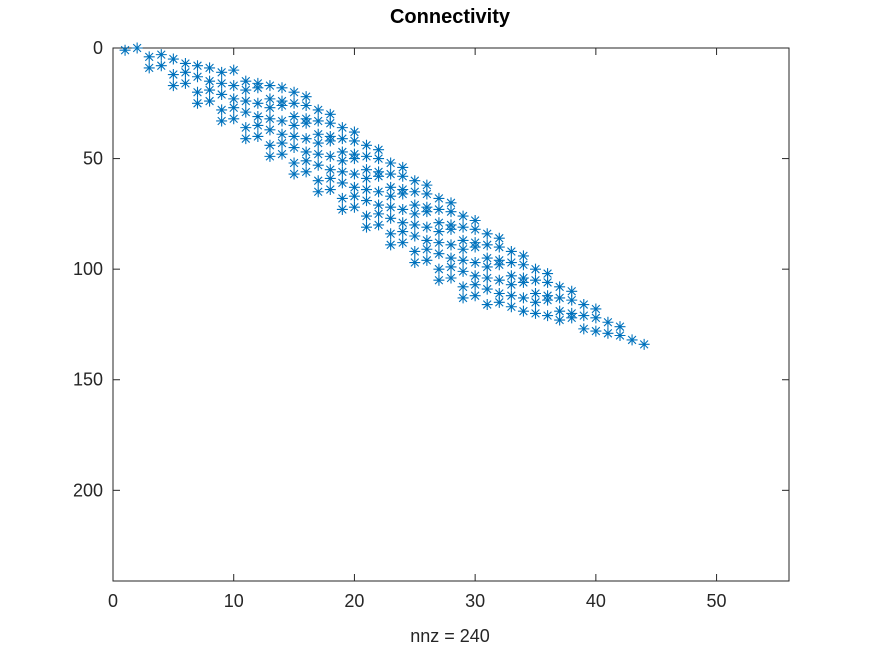 The width and height of the screenshot is (872, 654). What do you see at coordinates (450, 17) in the screenshot?
I see `chart-title: Connectivity` at bounding box center [450, 17].